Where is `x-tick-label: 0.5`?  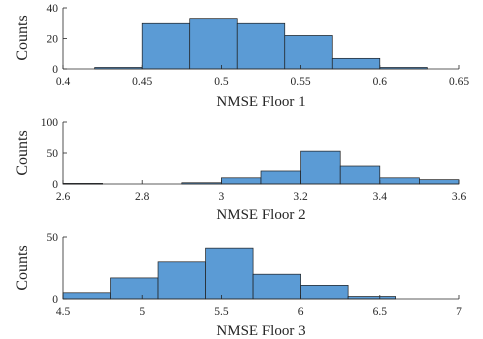 x-tick-label: 0.5 is located at coordinates (221, 82).